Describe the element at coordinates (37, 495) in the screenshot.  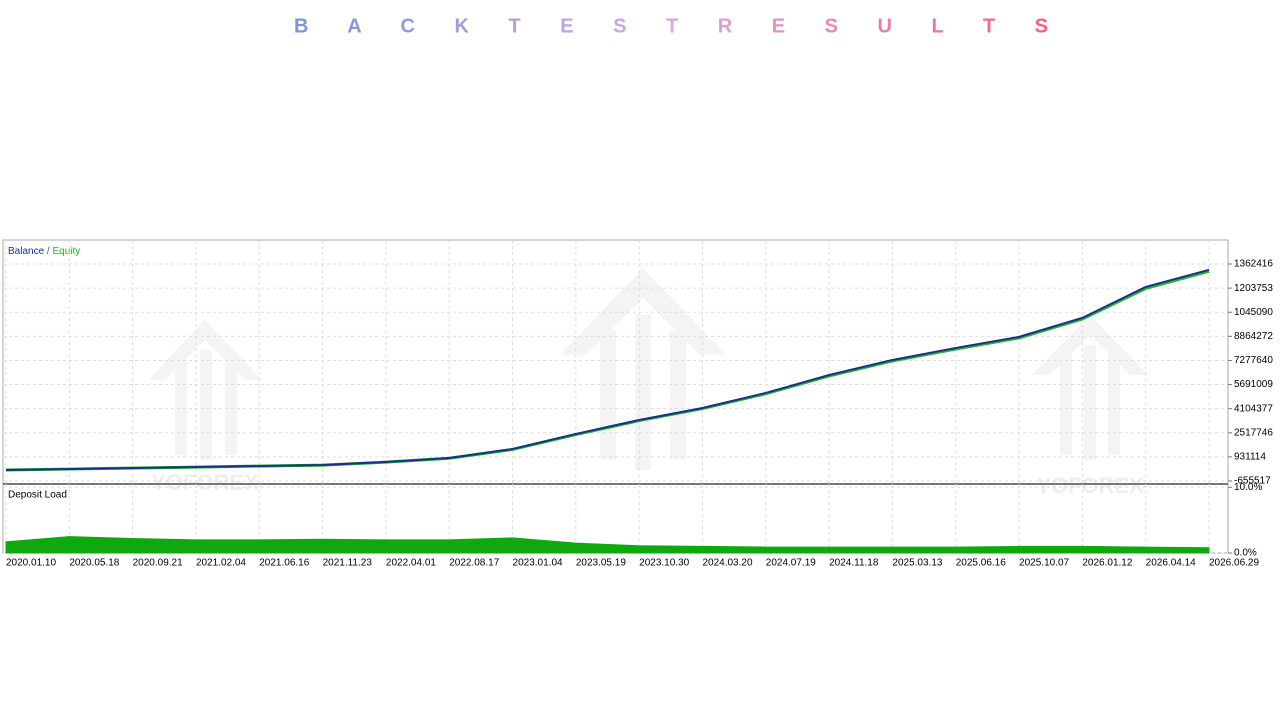
I see `panel-title: Deposit Load` at that location.